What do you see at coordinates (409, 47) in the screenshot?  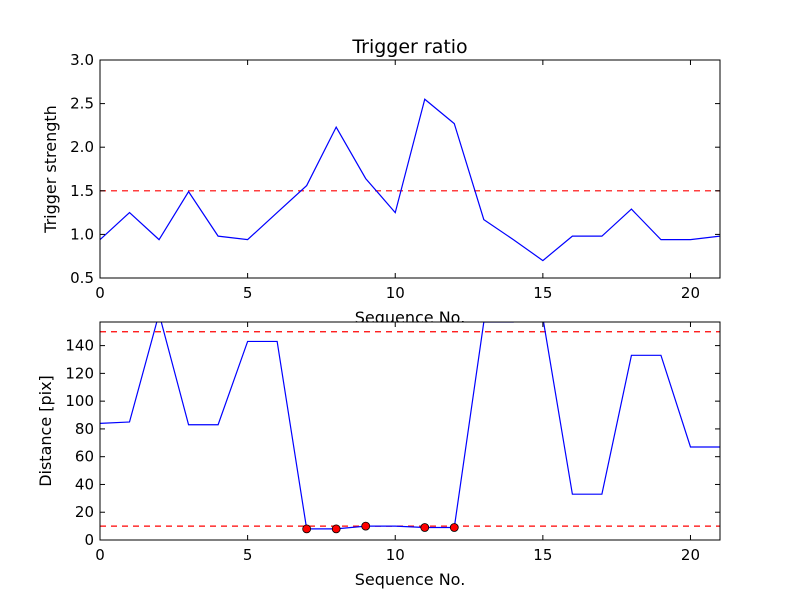 I see `chart-title: Trigger ratio` at bounding box center [409, 47].